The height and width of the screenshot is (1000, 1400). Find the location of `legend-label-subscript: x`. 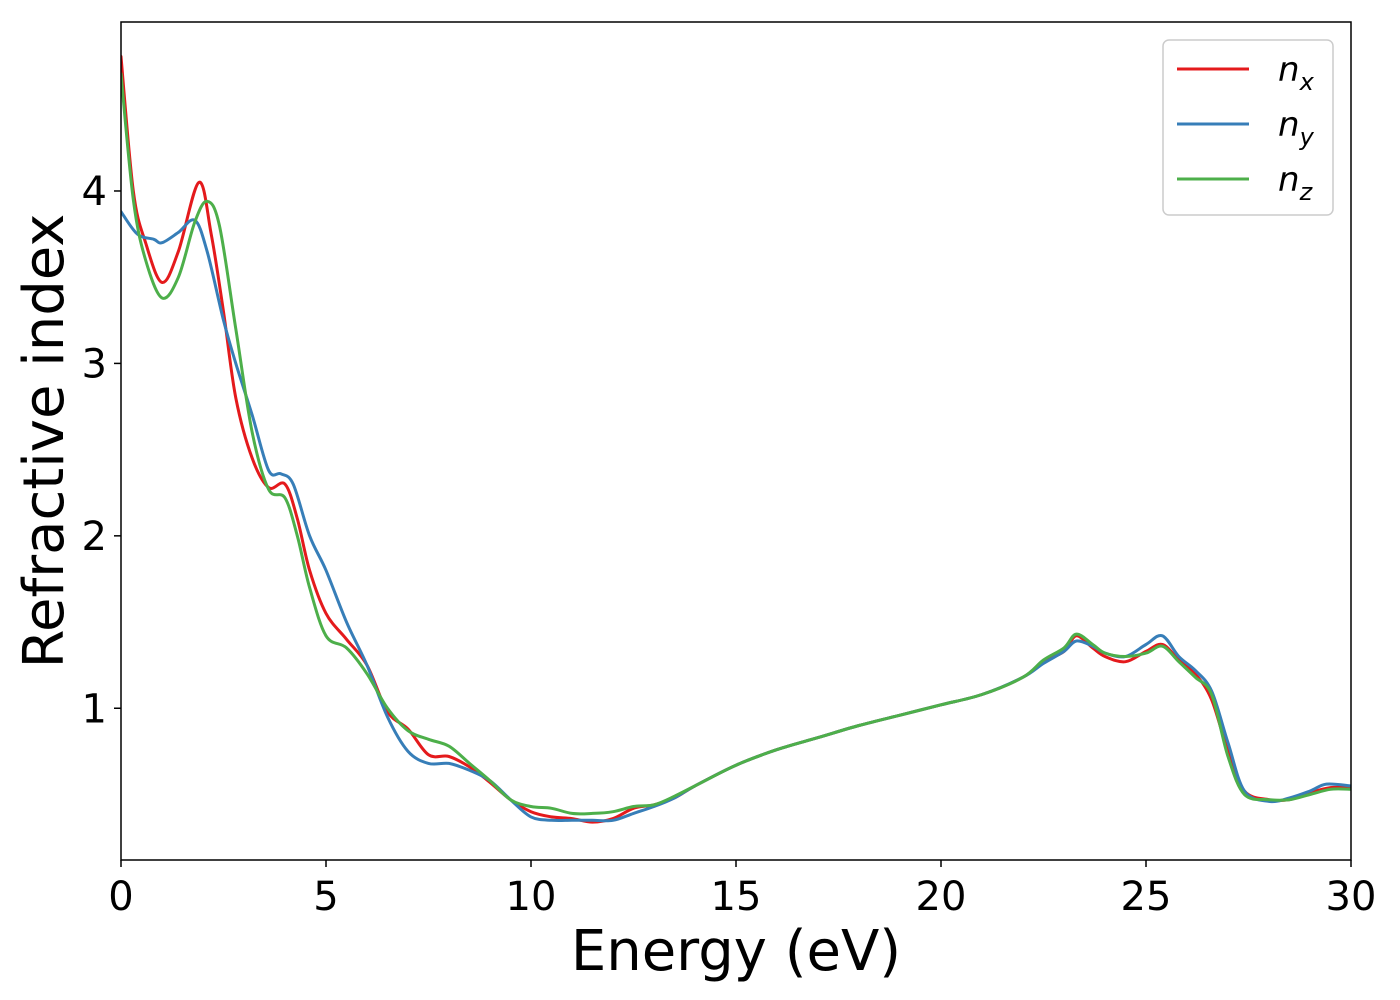

legend-label-subscript: x is located at coordinates (1307, 82).